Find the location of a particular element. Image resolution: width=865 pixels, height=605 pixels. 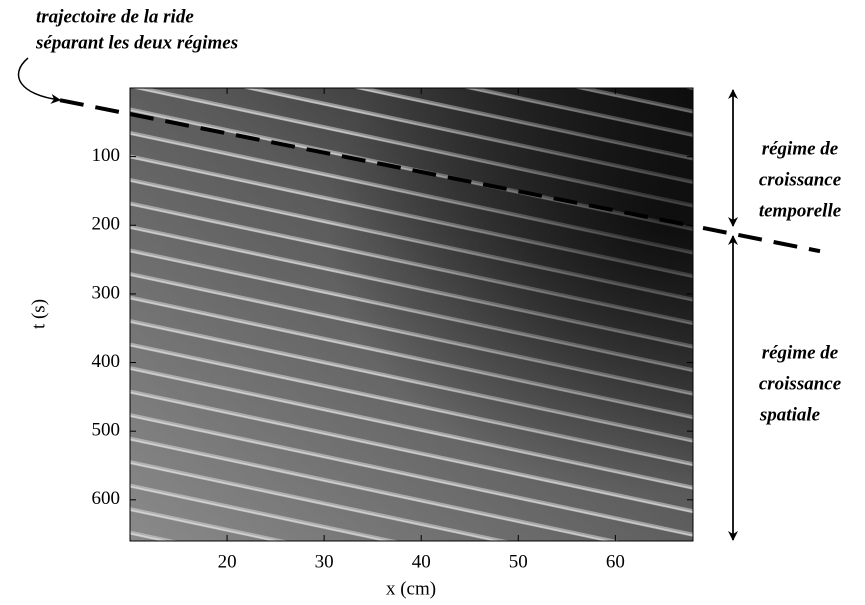

x-tick-label: 20 is located at coordinates (227, 561).